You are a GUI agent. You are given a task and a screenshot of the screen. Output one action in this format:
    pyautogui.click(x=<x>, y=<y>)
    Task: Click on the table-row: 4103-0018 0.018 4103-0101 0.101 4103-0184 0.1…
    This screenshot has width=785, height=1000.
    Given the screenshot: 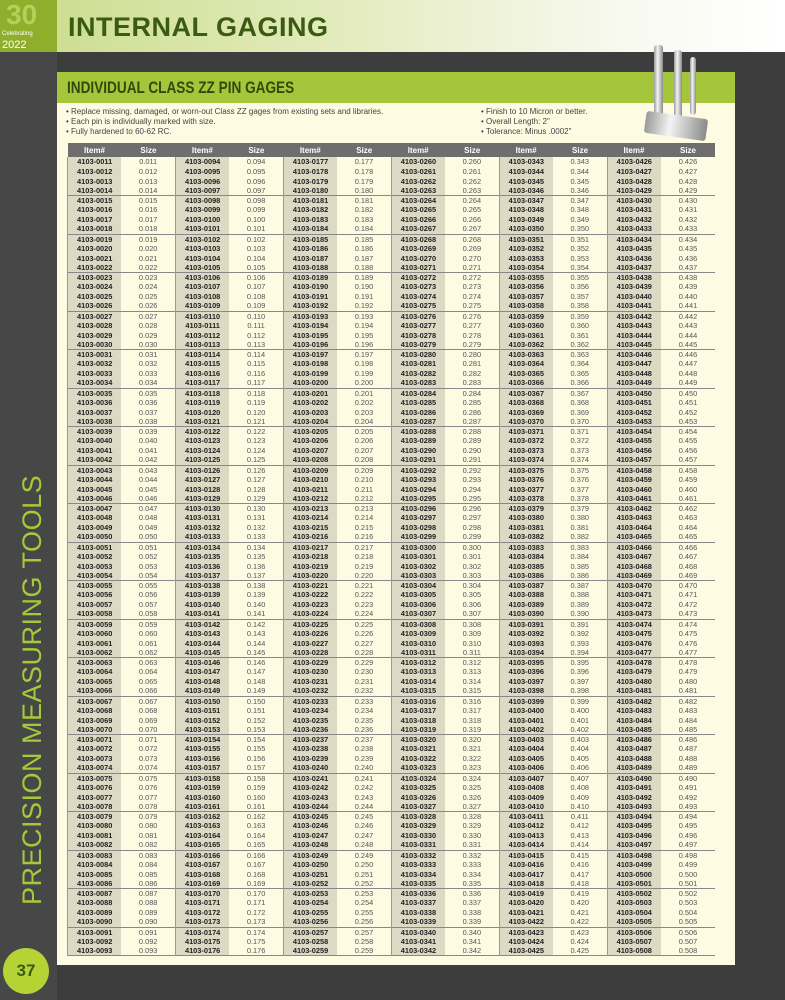 What is the action you would take?
    pyautogui.click(x=391, y=229)
    